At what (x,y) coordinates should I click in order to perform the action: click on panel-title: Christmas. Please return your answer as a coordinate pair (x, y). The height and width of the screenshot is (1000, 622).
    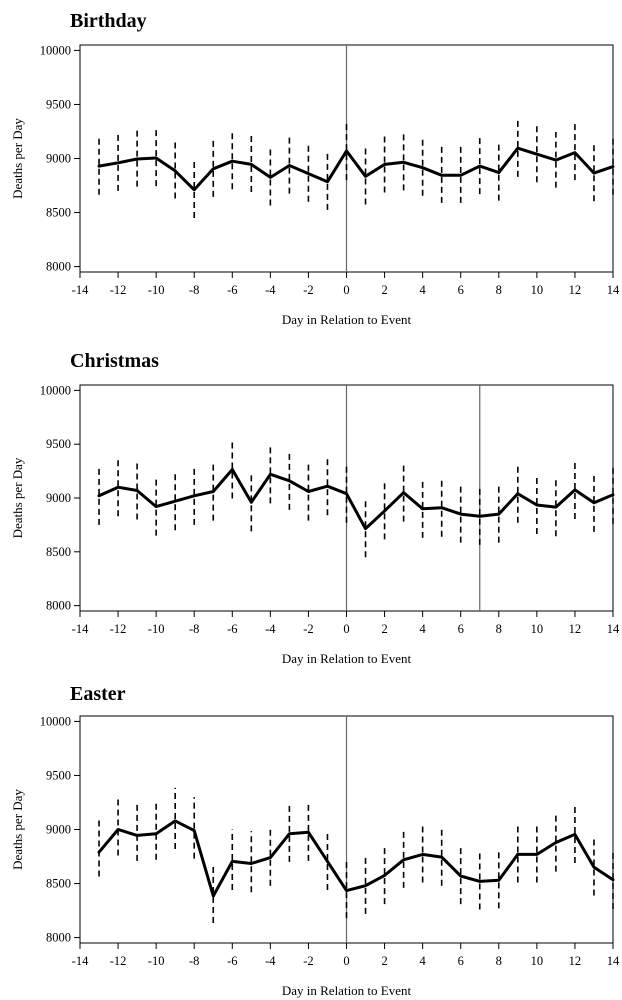
    Looking at the image, I should click on (114, 361).